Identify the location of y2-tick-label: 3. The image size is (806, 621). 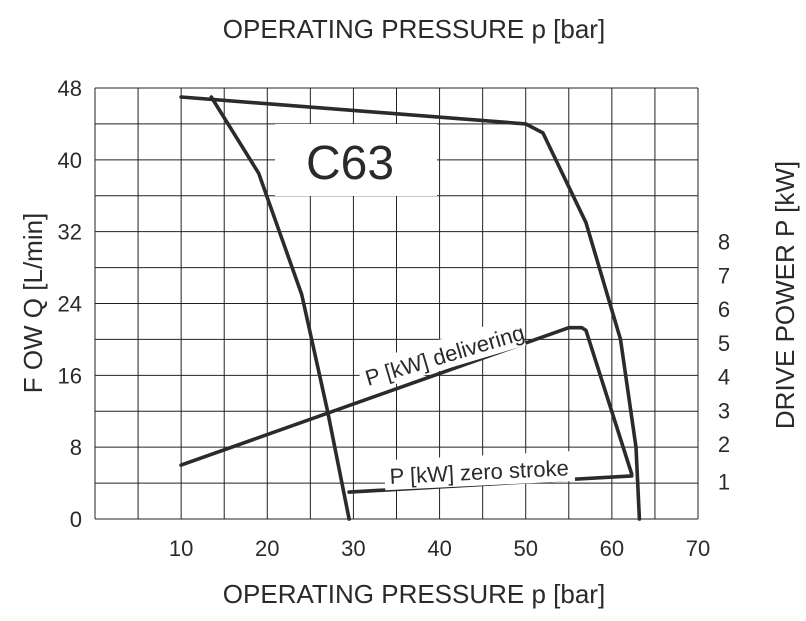
(724, 410).